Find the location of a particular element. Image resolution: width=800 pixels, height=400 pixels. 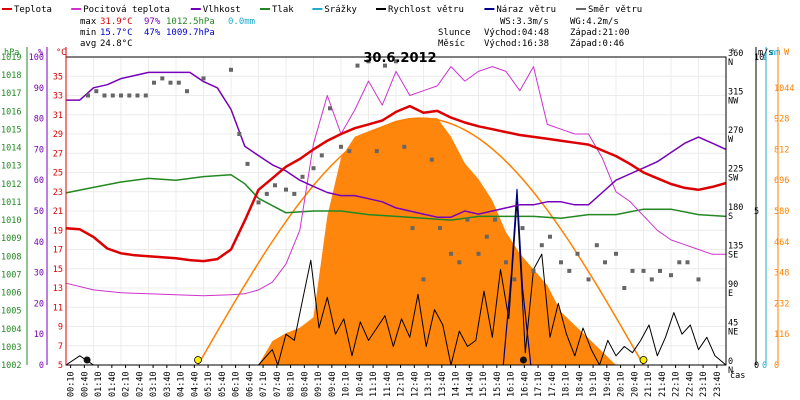

time-tick-label: 03:40 is located at coordinates (168, 384).